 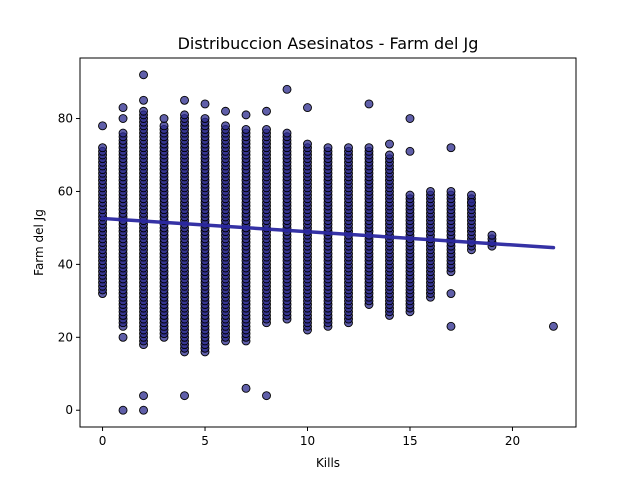 I want to click on trend-line, so click(x=328, y=233).